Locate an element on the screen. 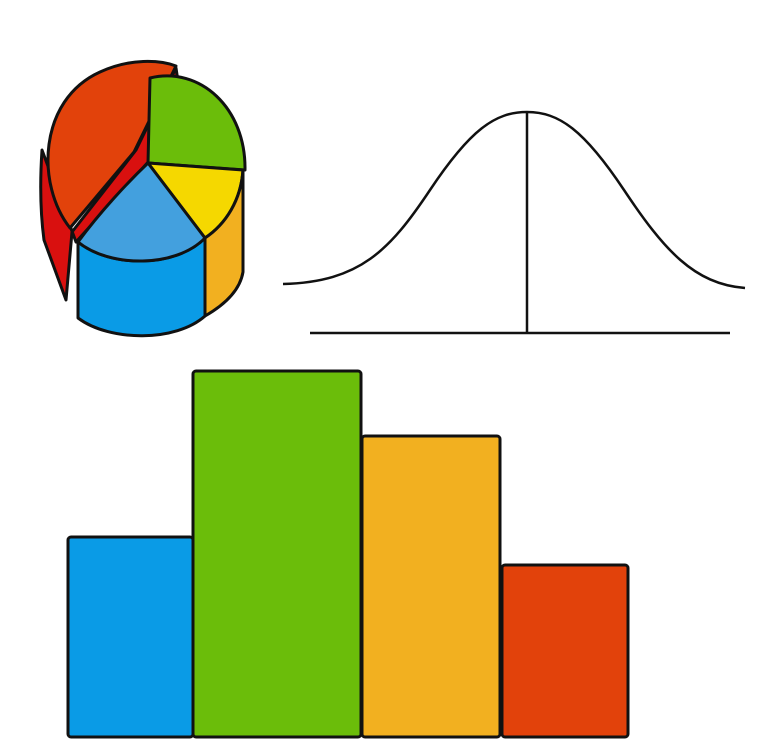 Image resolution: width=770 pixels, height=749 pixels. pie-blue-slice is located at coordinates (141, 212).